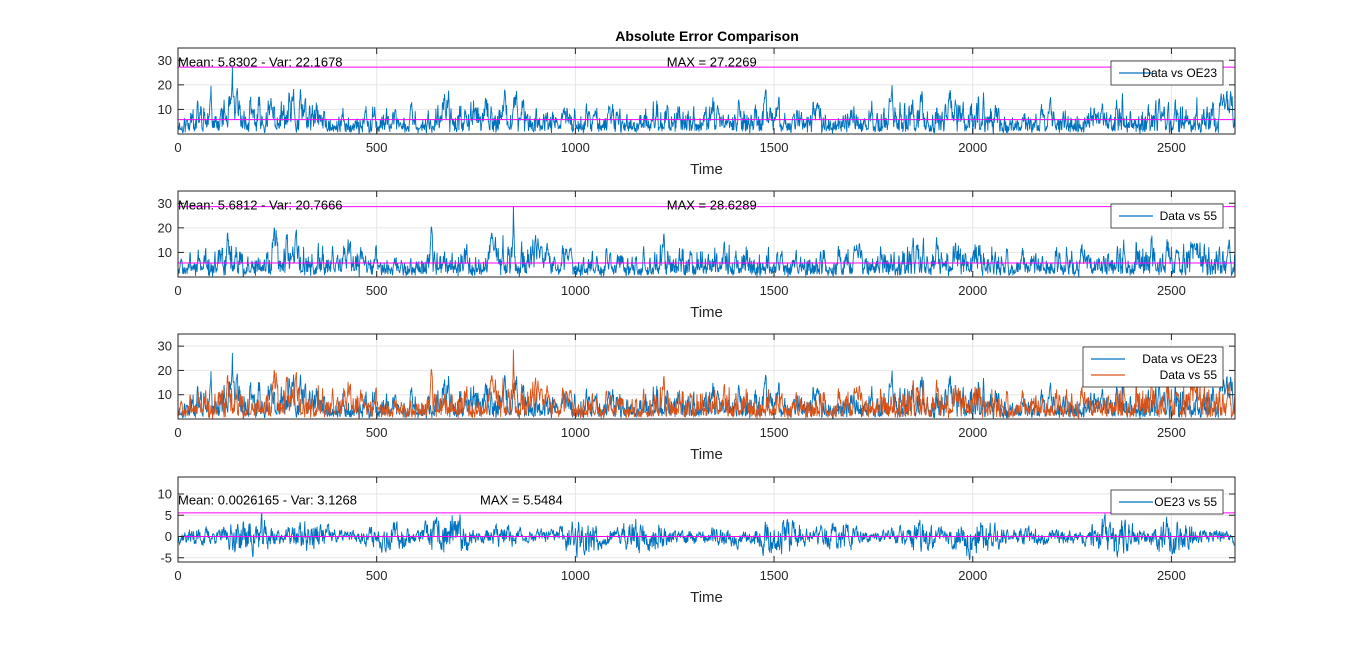 This screenshot has width=1366, height=652. Describe the element at coordinates (707, 36) in the screenshot. I see `figure-title: Absolute Error Comparison` at that location.